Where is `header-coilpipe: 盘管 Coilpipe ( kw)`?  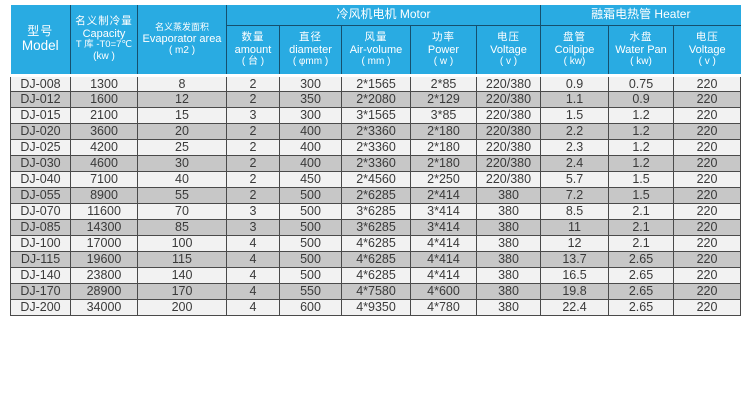
header-coilpipe: 盘管 Coilpipe ( kw) is located at coordinates (575, 50).